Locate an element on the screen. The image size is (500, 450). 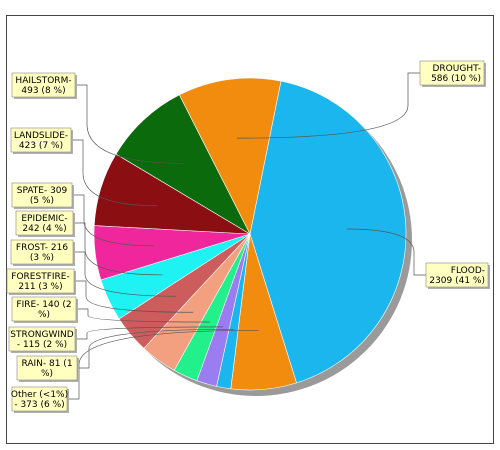
slice-label-line: SPATE- 309 is located at coordinates (42, 191).